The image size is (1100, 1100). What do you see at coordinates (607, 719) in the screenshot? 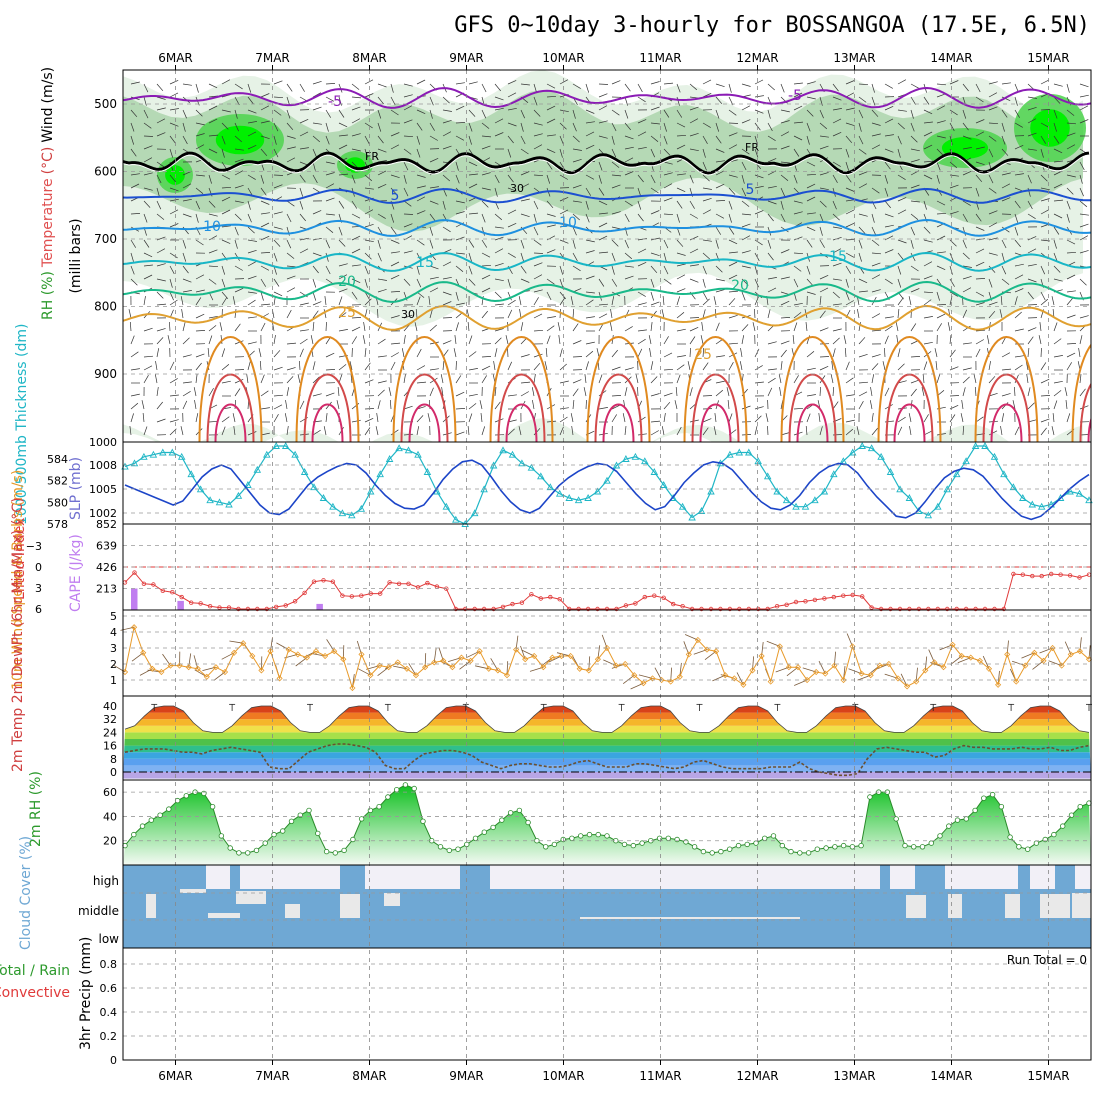
I see `temp-line` at bounding box center [607, 719].